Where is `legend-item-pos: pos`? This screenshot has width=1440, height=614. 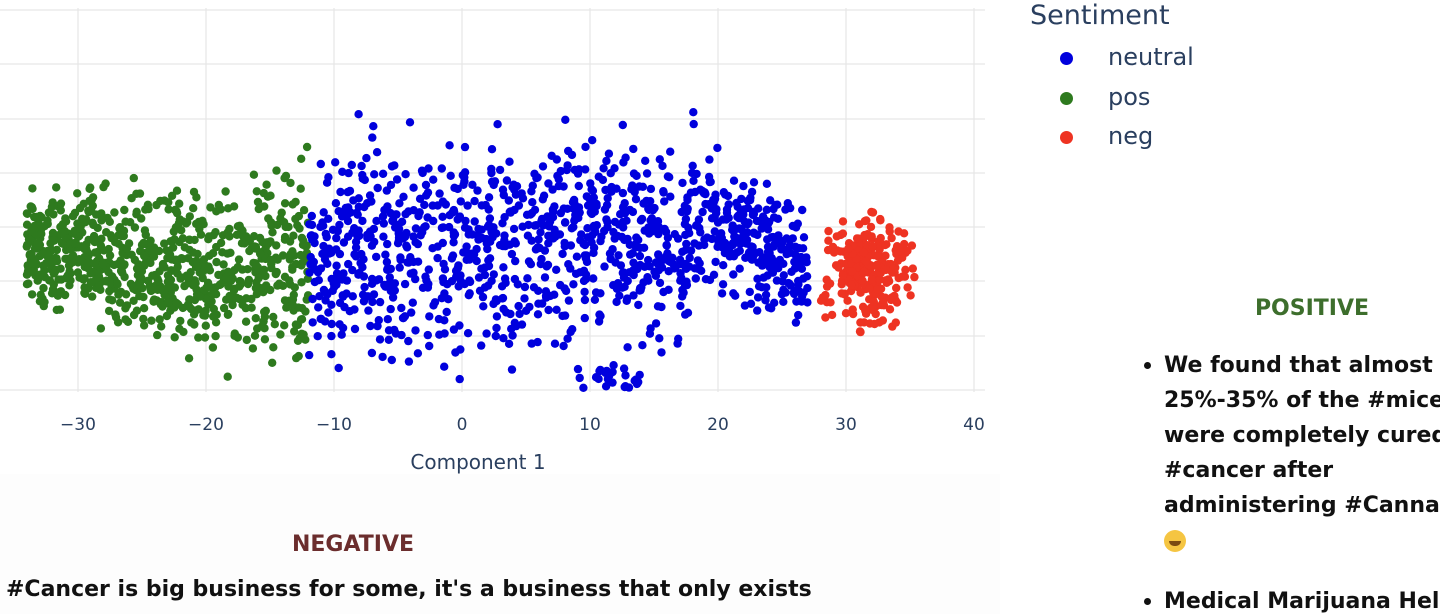 legend-item-pos: pos is located at coordinates (1121, 98).